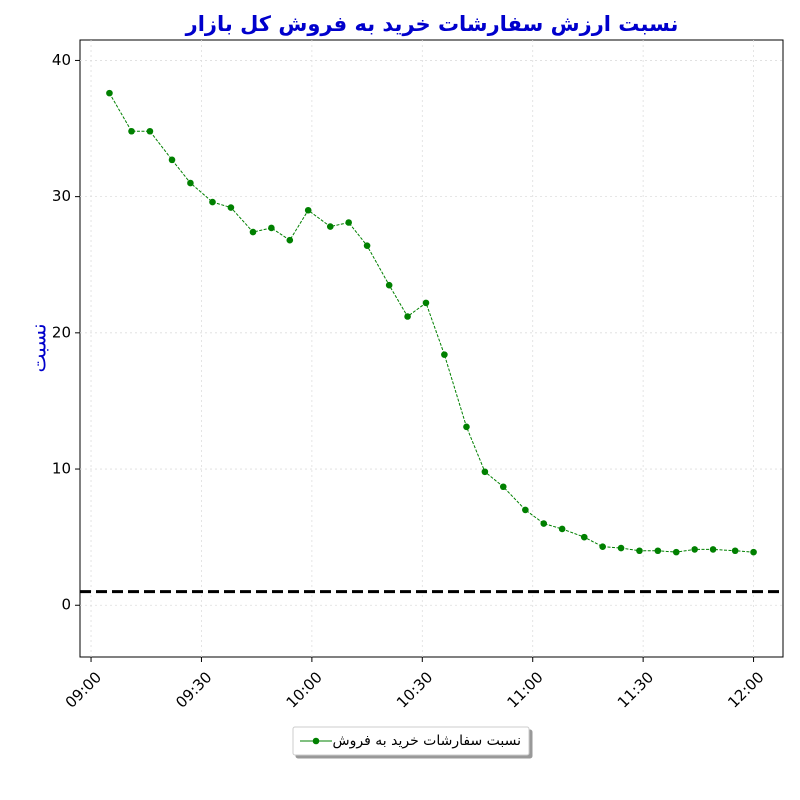  Describe the element at coordinates (745, 689) in the screenshot. I see `x-tick-label: 12:00` at that location.